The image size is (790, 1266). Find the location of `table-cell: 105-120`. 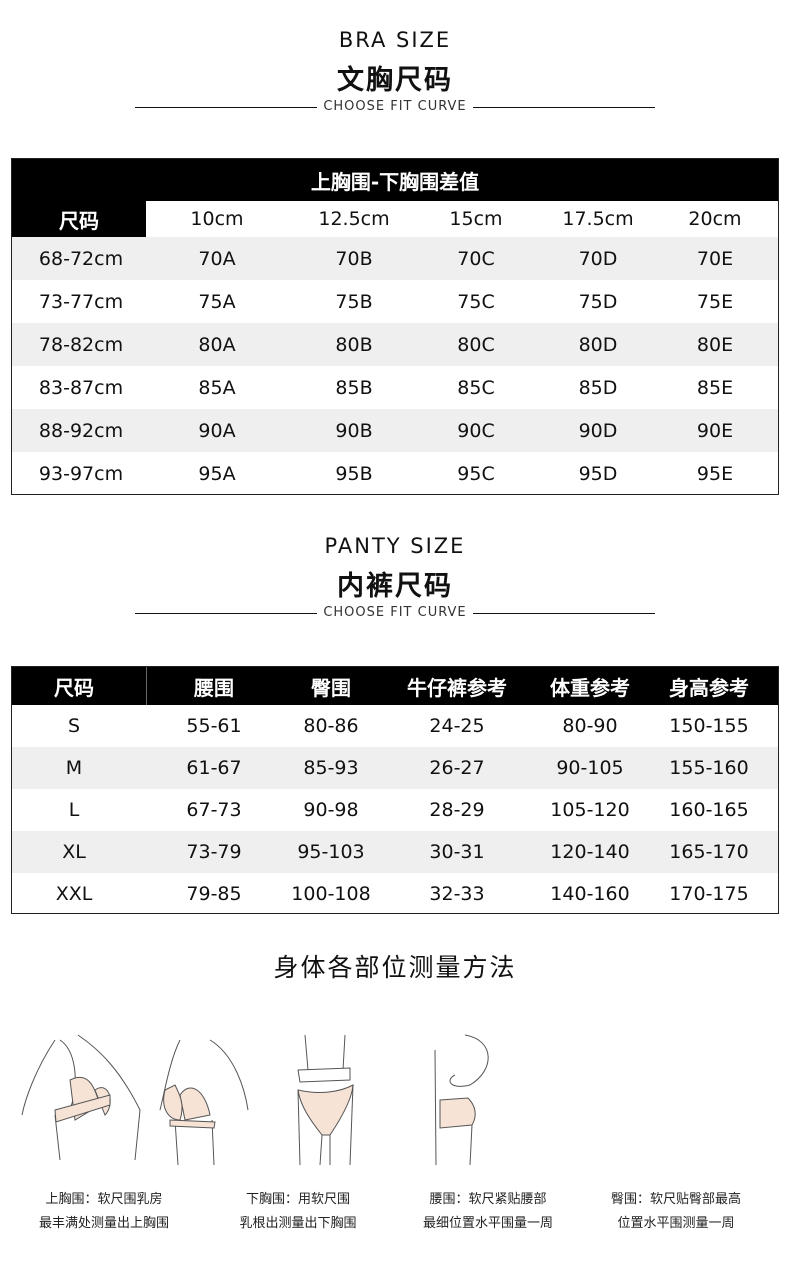

table-cell: 105-120 is located at coordinates (590, 810).